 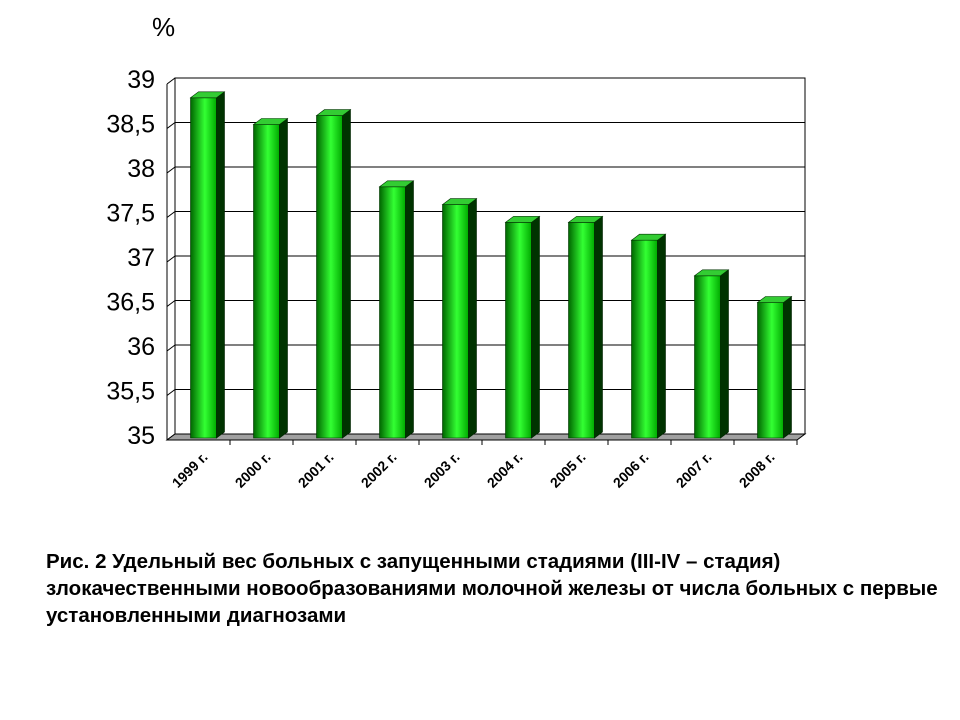 I want to click on y-tick-labels: 35 35,5 36 36,5 37 37,5 38 38,5 39, so click(x=130, y=258).